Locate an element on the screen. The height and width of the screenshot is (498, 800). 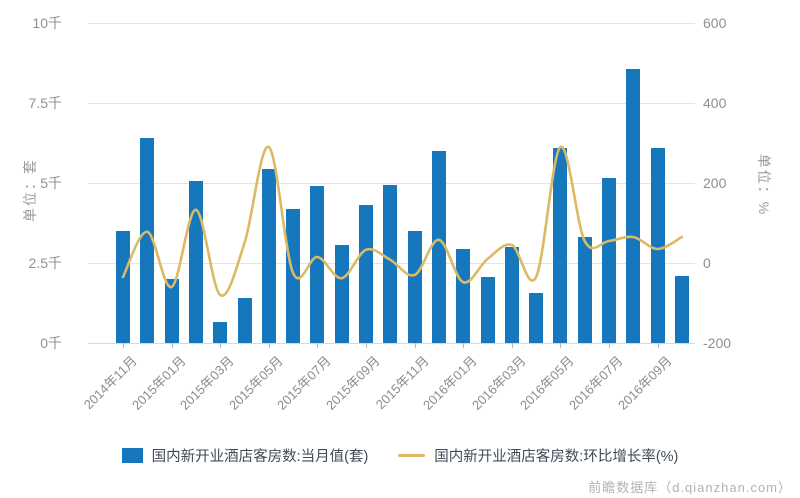
bar-2016年02月 is located at coordinates (487, 310).